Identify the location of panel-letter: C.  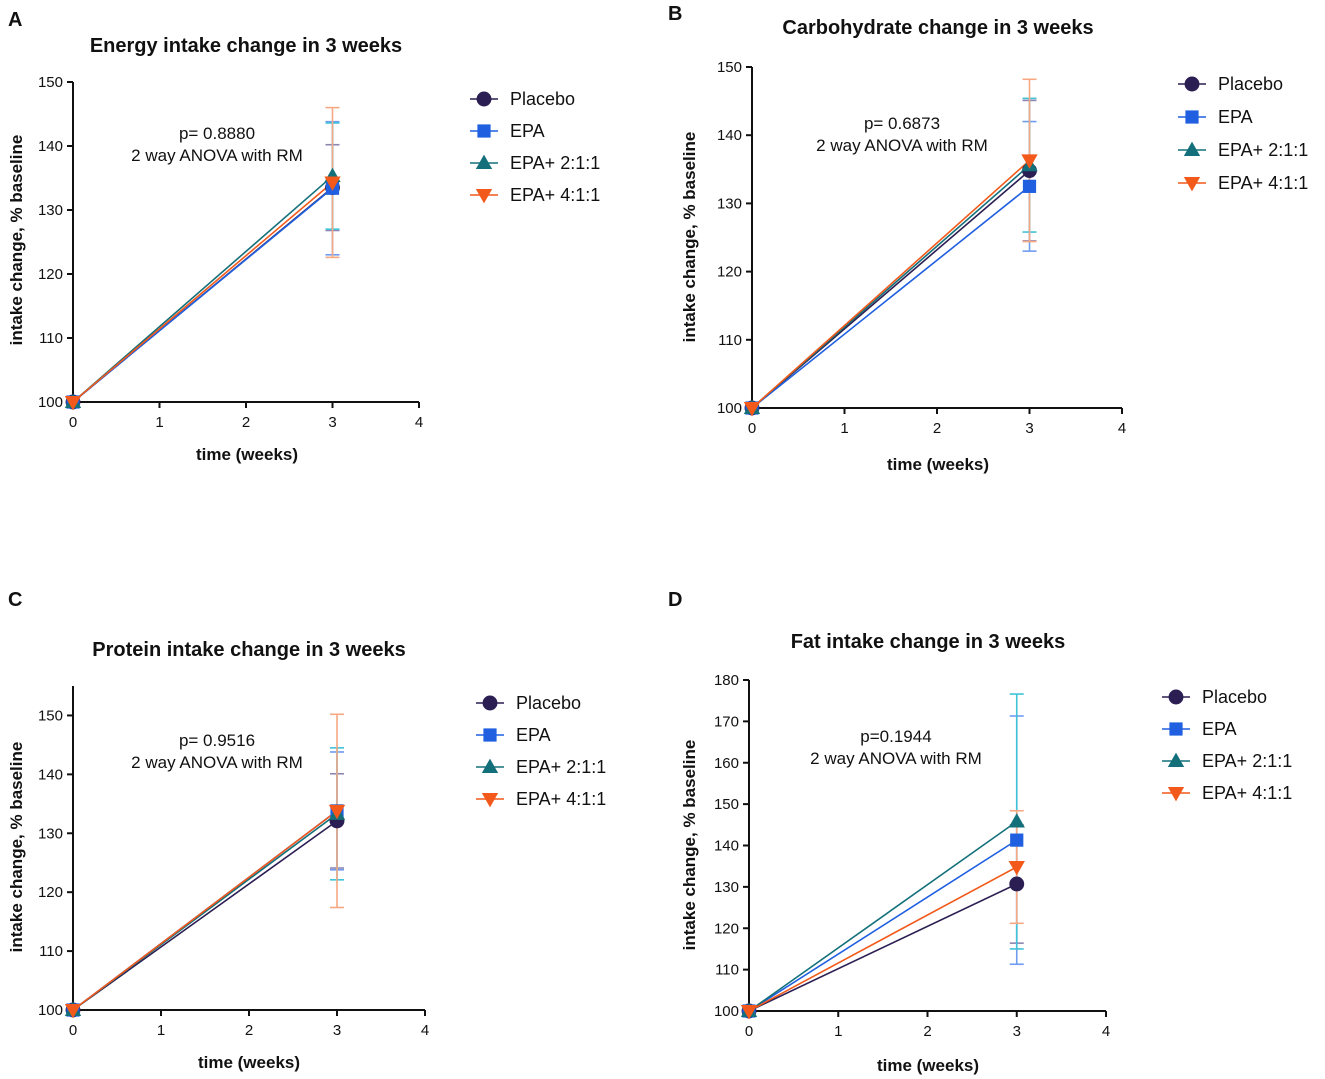
(15, 600).